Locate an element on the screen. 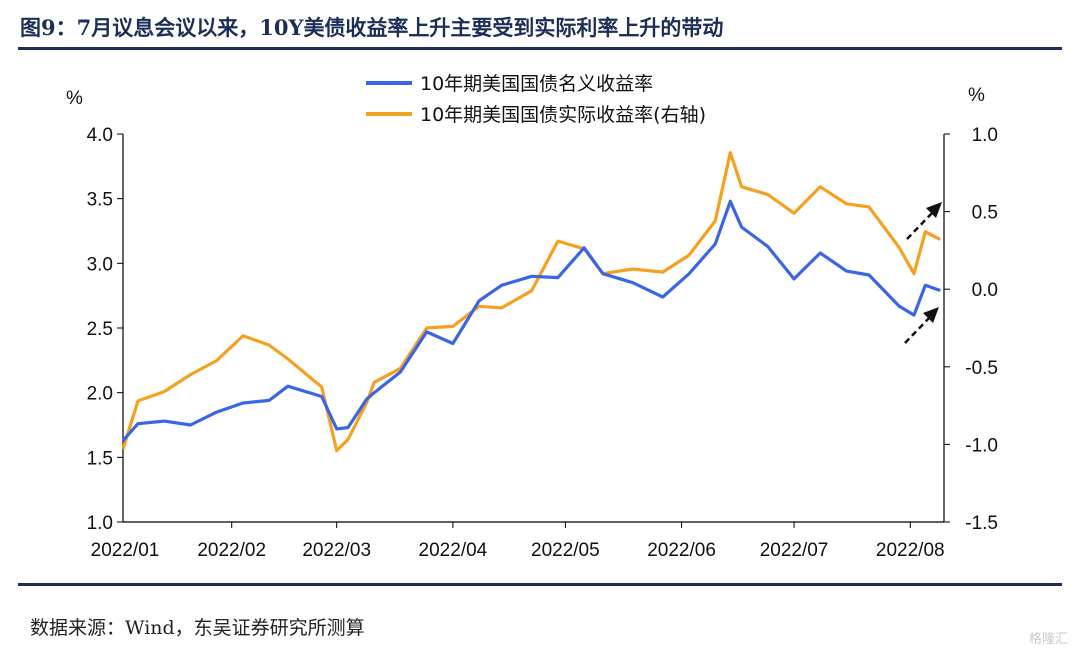 This screenshot has width=1080, height=658. legend-label-nominal: 10年期美国国债名义收益率 is located at coordinates (536, 84).